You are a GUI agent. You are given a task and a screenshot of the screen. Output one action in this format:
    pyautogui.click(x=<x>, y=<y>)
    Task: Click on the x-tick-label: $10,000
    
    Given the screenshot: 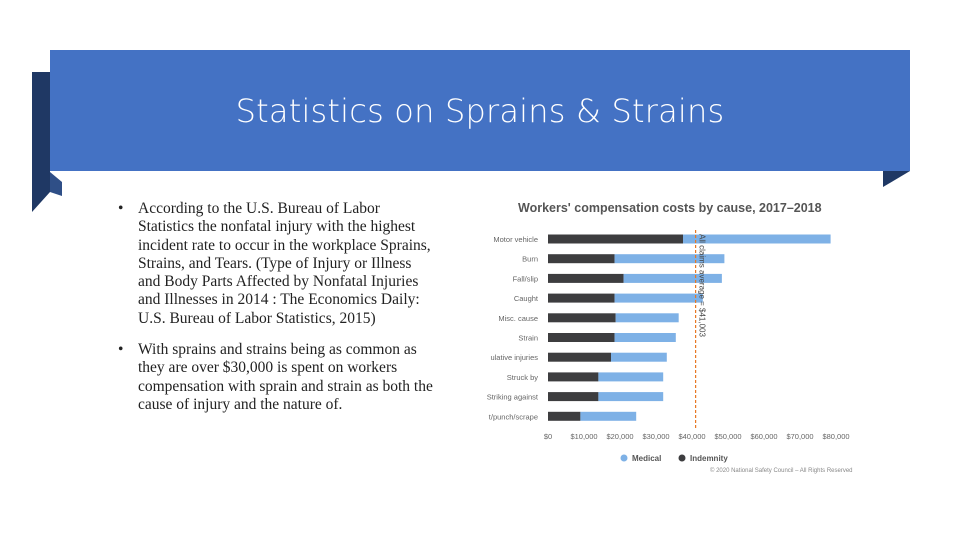 What is the action you would take?
    pyautogui.click(x=583, y=436)
    